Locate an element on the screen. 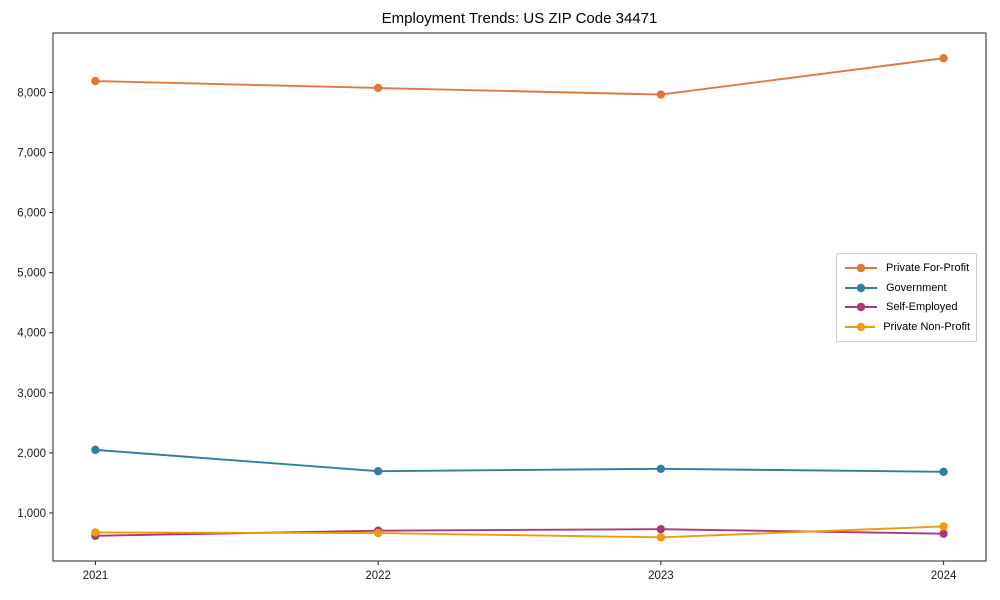 The height and width of the screenshot is (600, 1000). y-tick-label: 1,000 is located at coordinates (31, 514).